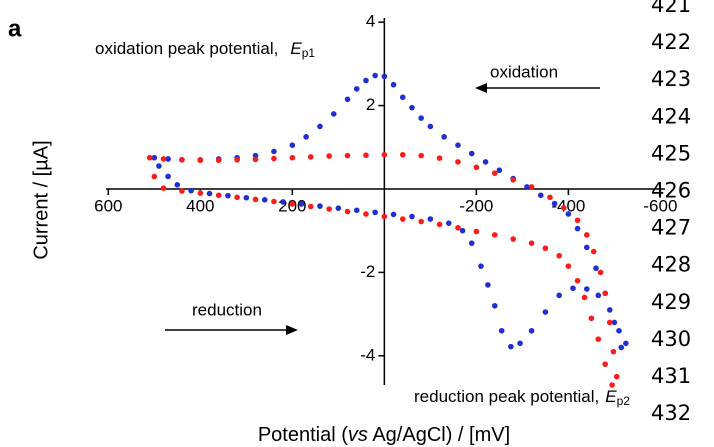 This screenshot has width=714, height=447. Describe the element at coordinates (200, 205) in the screenshot. I see `x-tick-label: 400` at that location.